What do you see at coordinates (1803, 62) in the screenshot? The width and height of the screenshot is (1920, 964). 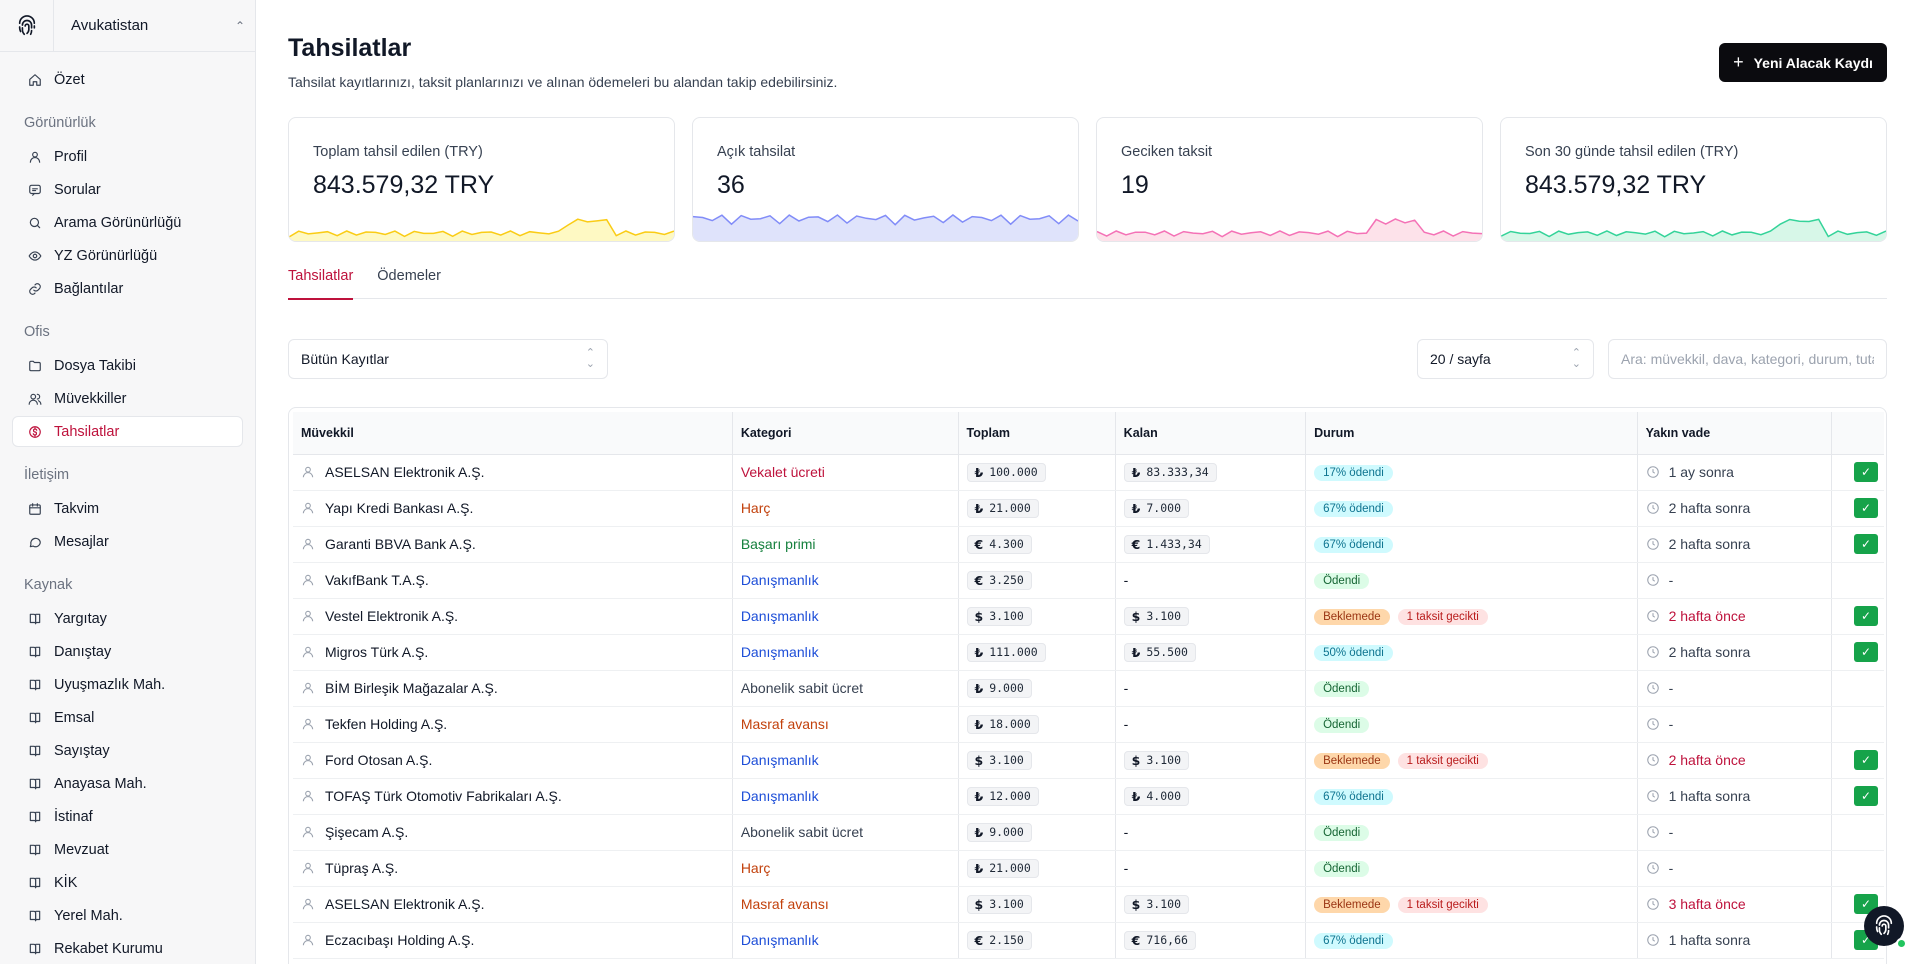 I see `new-receivable-button: + Yeni Alacak Kaydı` at bounding box center [1803, 62].